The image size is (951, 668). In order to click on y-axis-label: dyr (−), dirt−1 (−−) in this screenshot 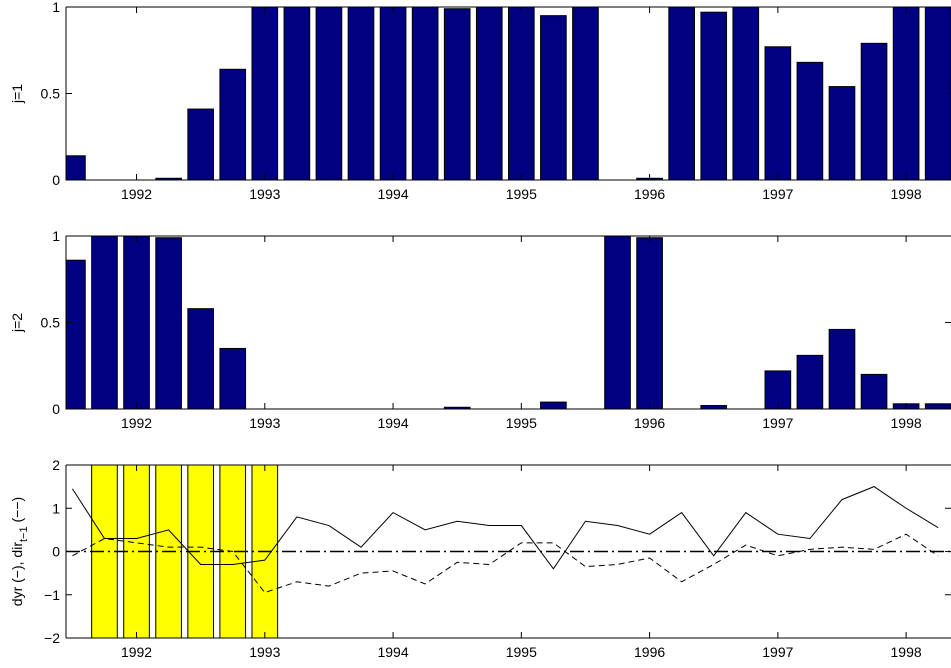, I will do `click(19, 551)`.